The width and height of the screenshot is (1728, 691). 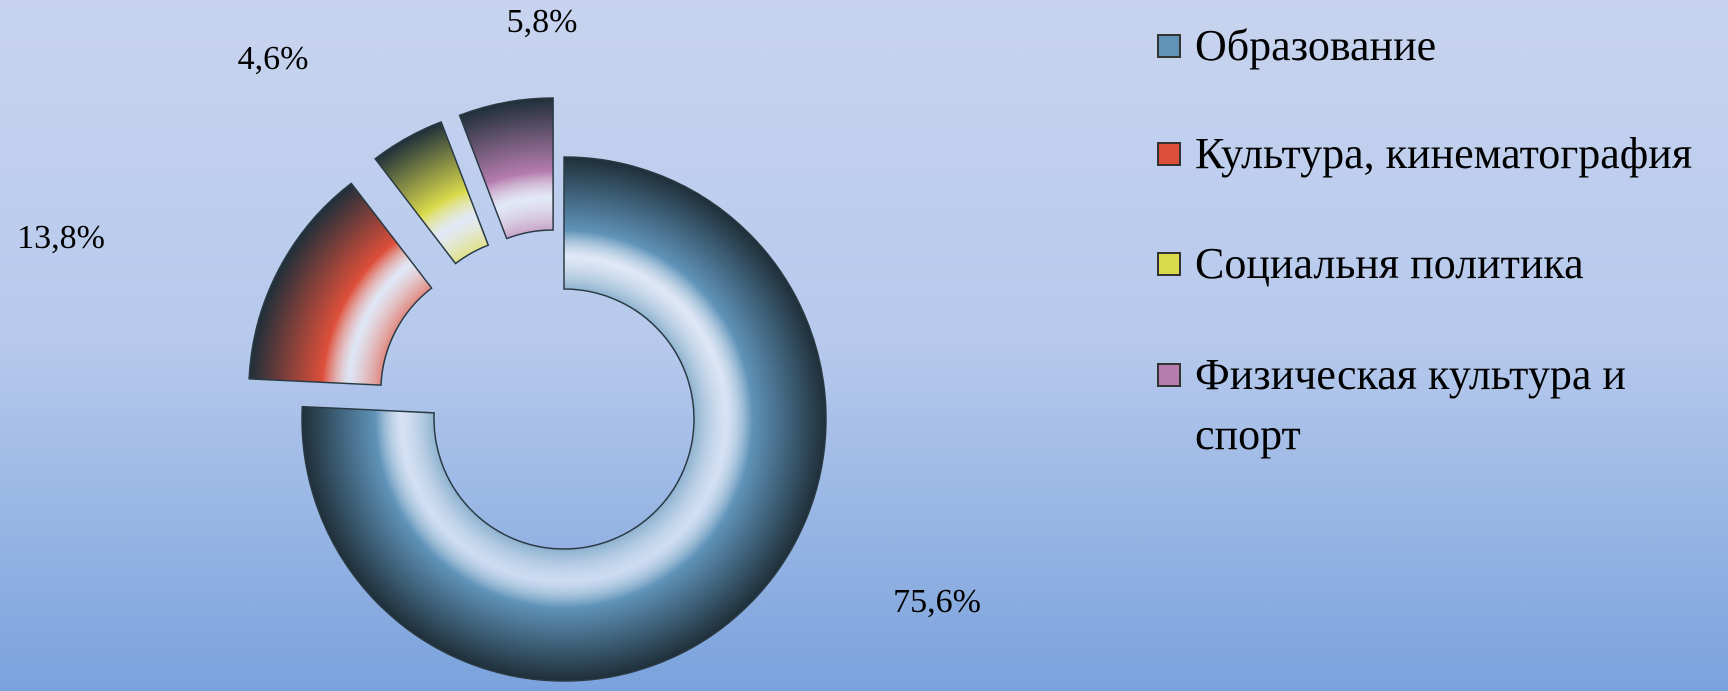 What do you see at coordinates (1410, 404) in the screenshot?
I see `legend-label: Физическая культура и спорт` at bounding box center [1410, 404].